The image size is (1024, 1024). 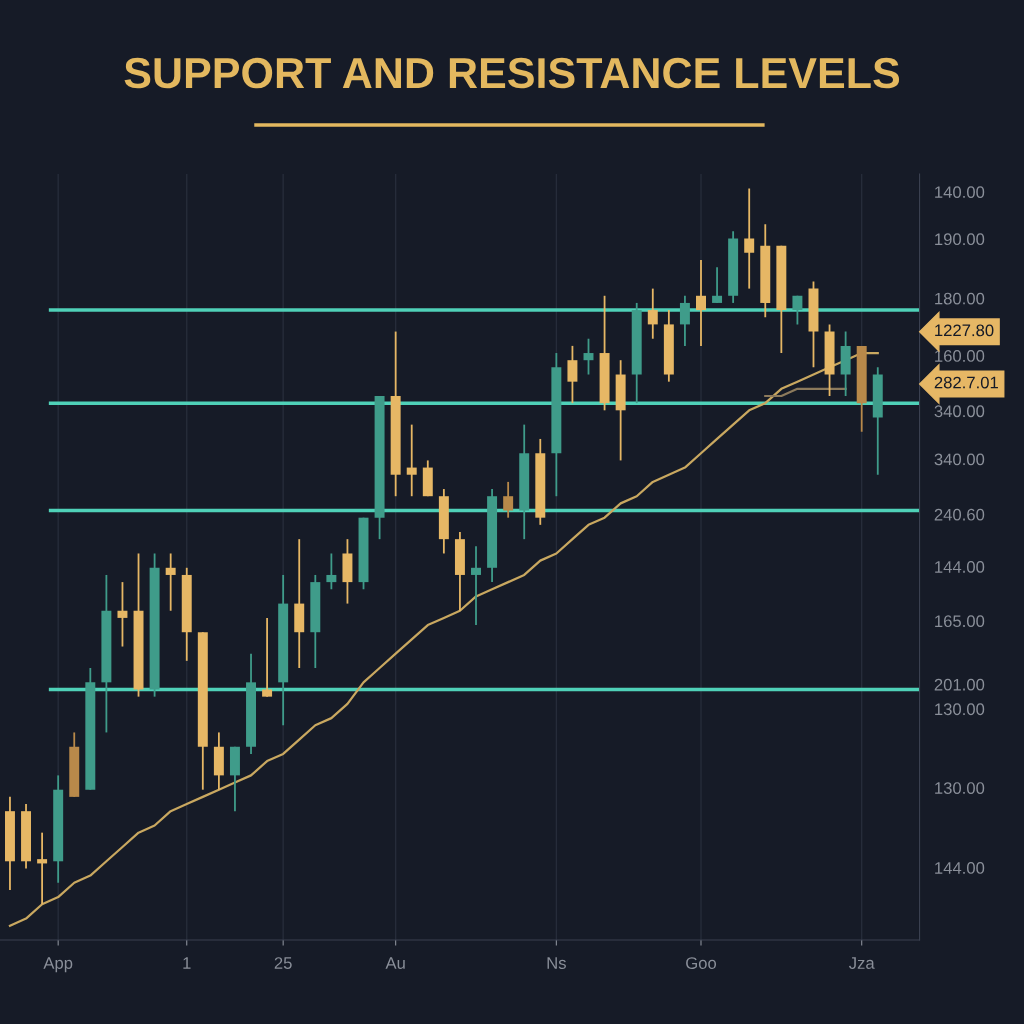 What do you see at coordinates (512, 73) in the screenshot?
I see `chart-title: SUPPORT AND RESISTANCE LEVELS` at bounding box center [512, 73].